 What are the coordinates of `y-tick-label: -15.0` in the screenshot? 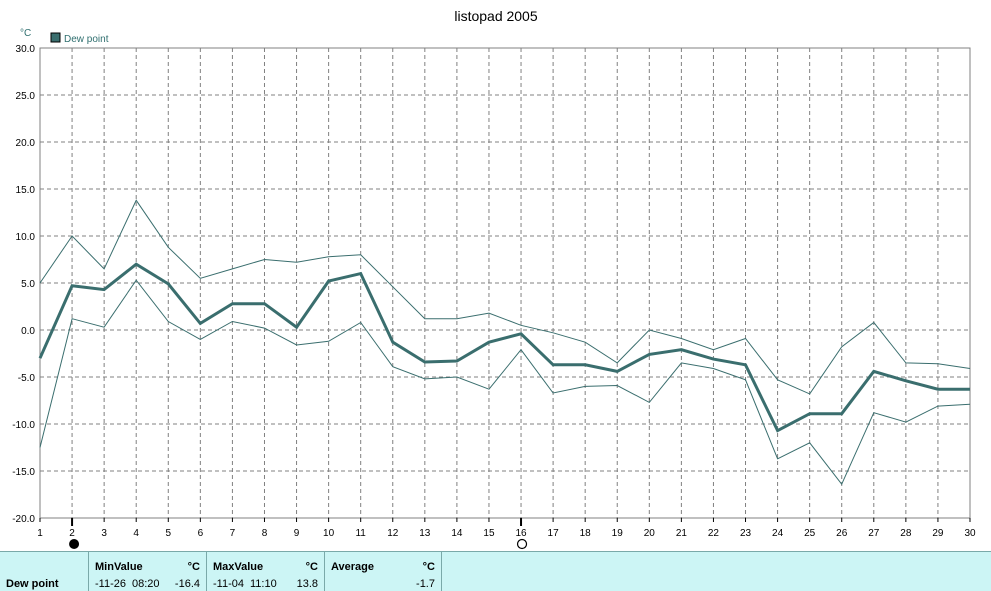 It's located at (23, 472).